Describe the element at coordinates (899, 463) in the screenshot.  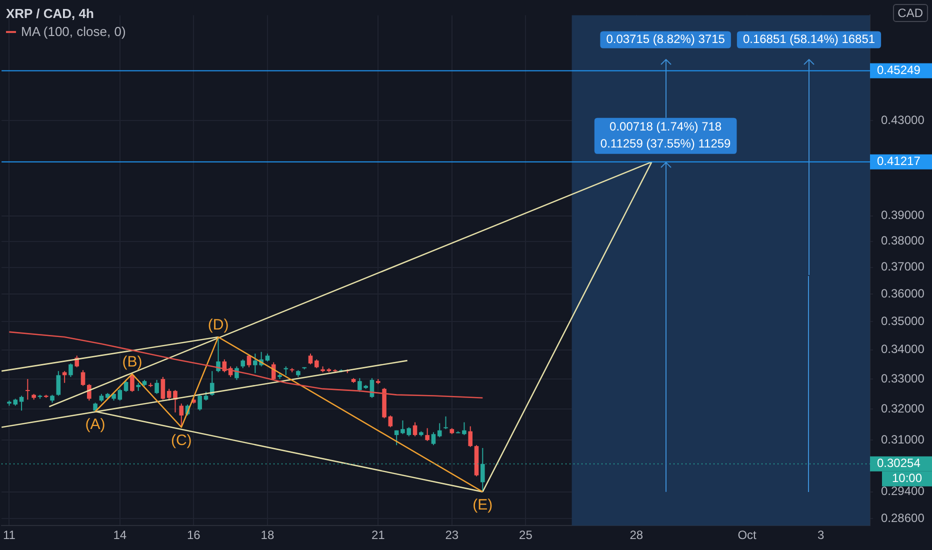
I see `ref-line-label: 0.30254` at that location.